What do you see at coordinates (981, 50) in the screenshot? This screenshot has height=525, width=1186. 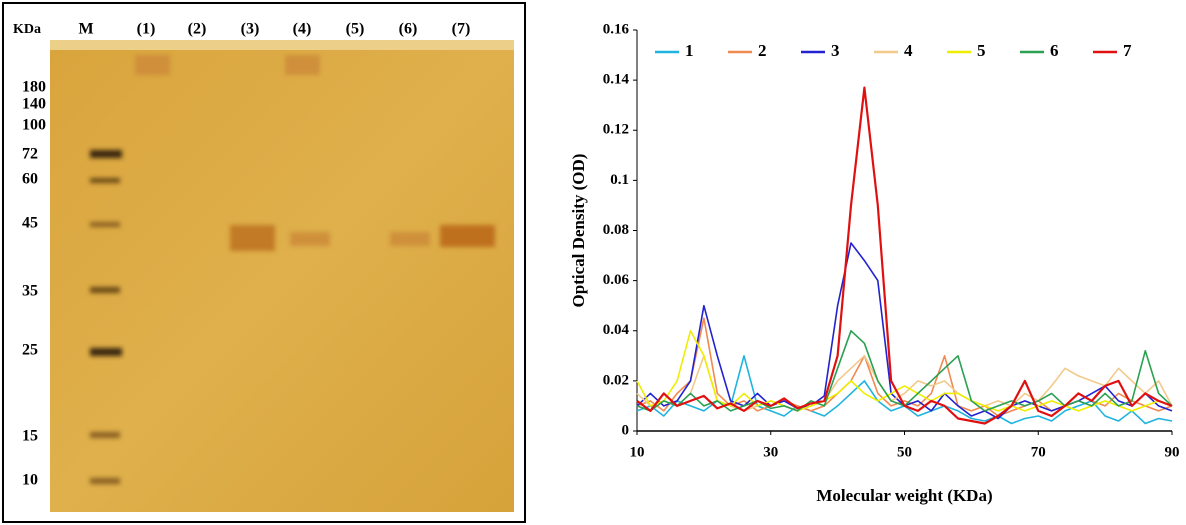 I see `legend-label: 5` at bounding box center [981, 50].